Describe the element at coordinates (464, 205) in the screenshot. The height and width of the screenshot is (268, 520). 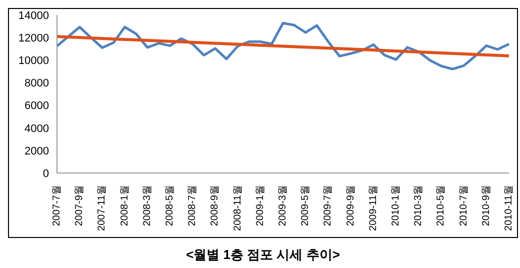
I see `x-tick-label: 2010-7월` at that location.